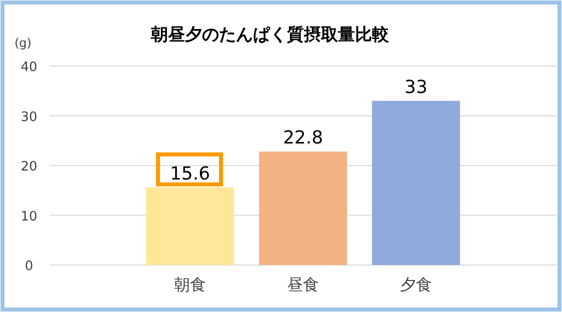 The width and height of the screenshot is (562, 312). What do you see at coordinates (416, 87) in the screenshot?
I see `data-label: 33` at bounding box center [416, 87].